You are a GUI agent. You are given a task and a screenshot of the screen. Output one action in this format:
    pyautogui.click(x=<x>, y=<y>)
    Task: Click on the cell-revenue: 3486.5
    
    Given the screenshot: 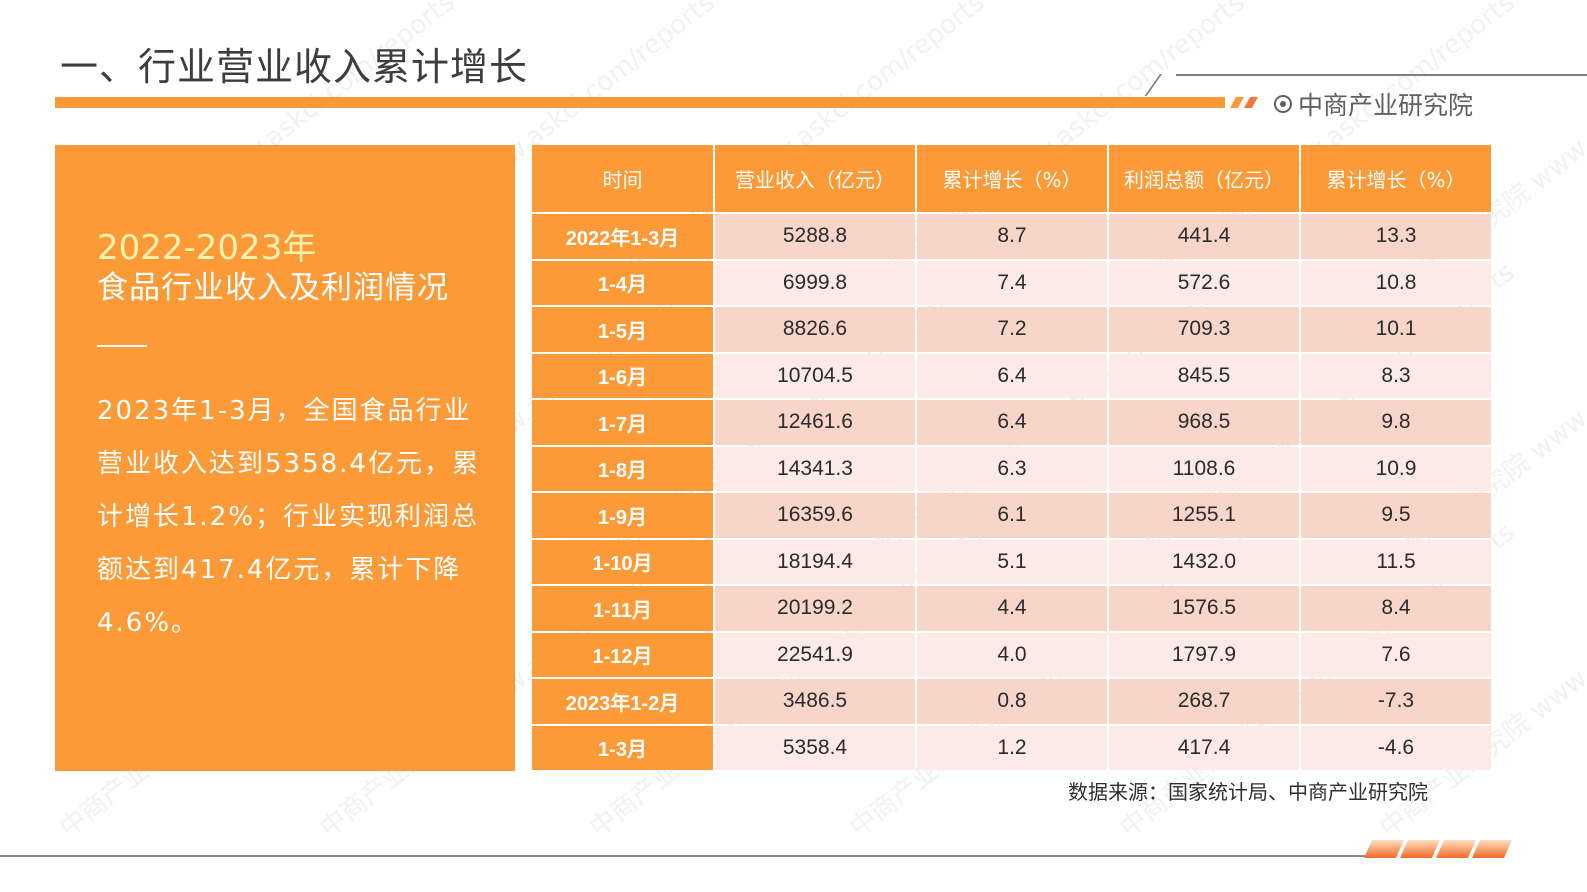 What is the action you would take?
    pyautogui.click(x=815, y=701)
    